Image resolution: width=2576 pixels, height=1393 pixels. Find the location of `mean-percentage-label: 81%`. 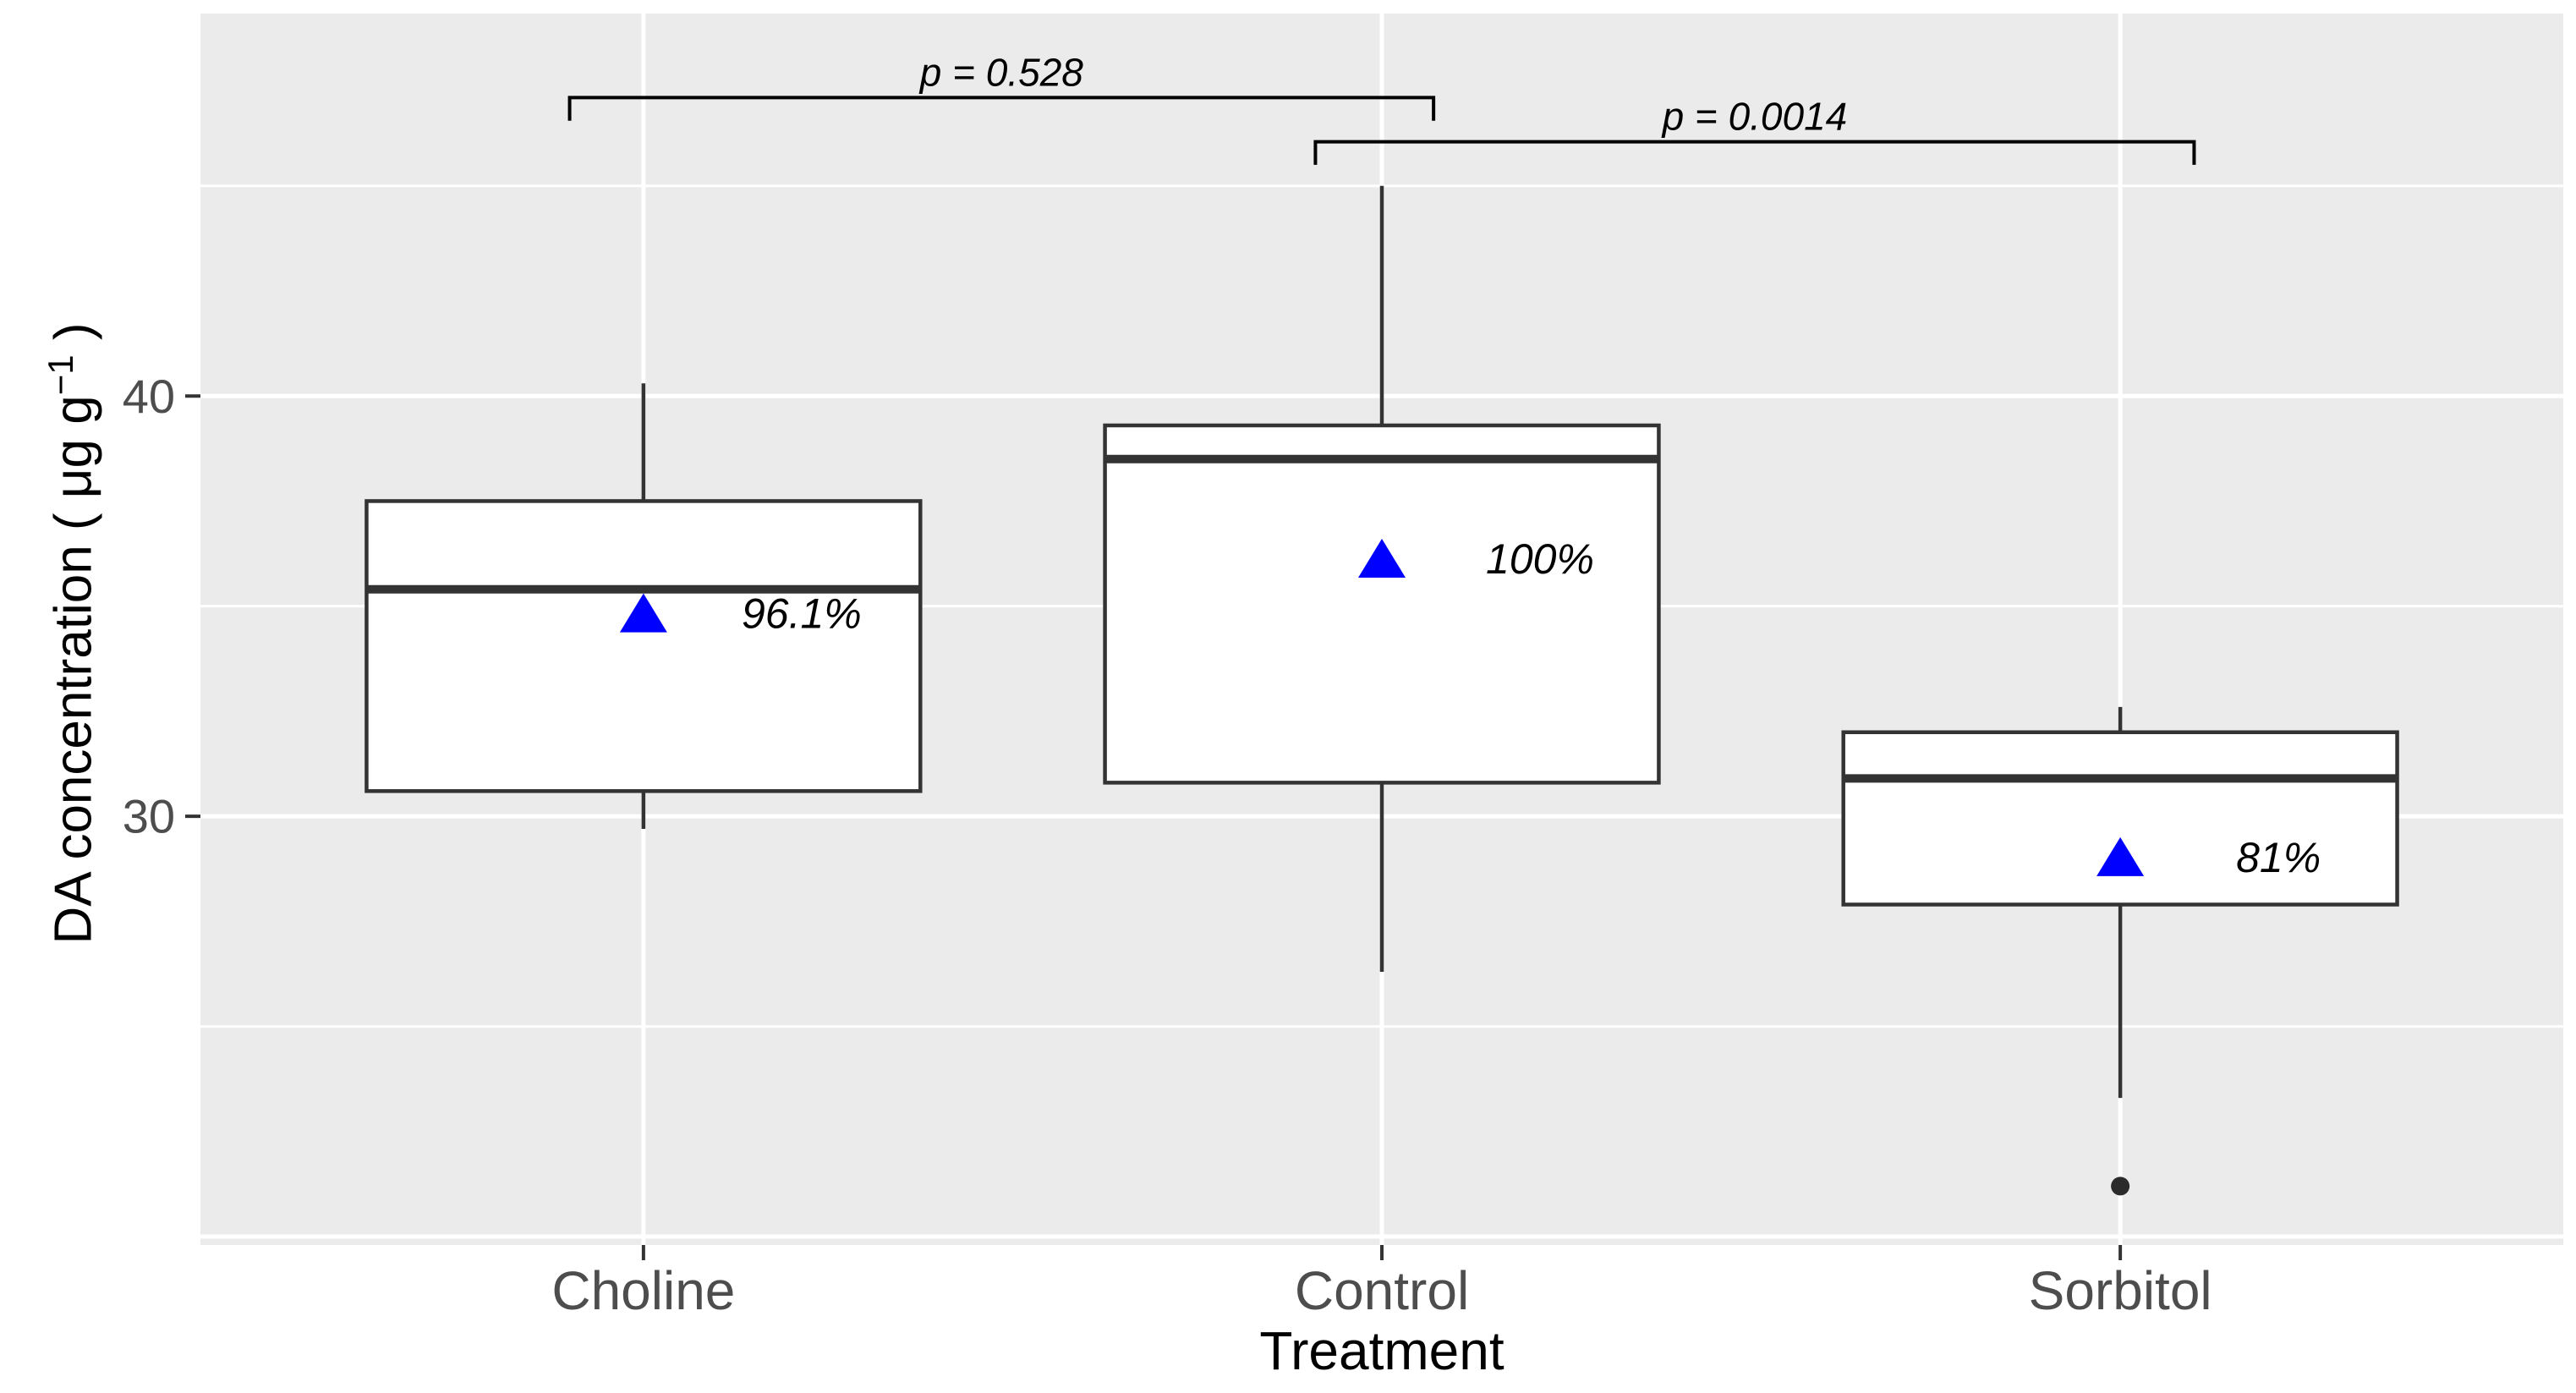

mean-percentage-label: 81% is located at coordinates (2278, 857).